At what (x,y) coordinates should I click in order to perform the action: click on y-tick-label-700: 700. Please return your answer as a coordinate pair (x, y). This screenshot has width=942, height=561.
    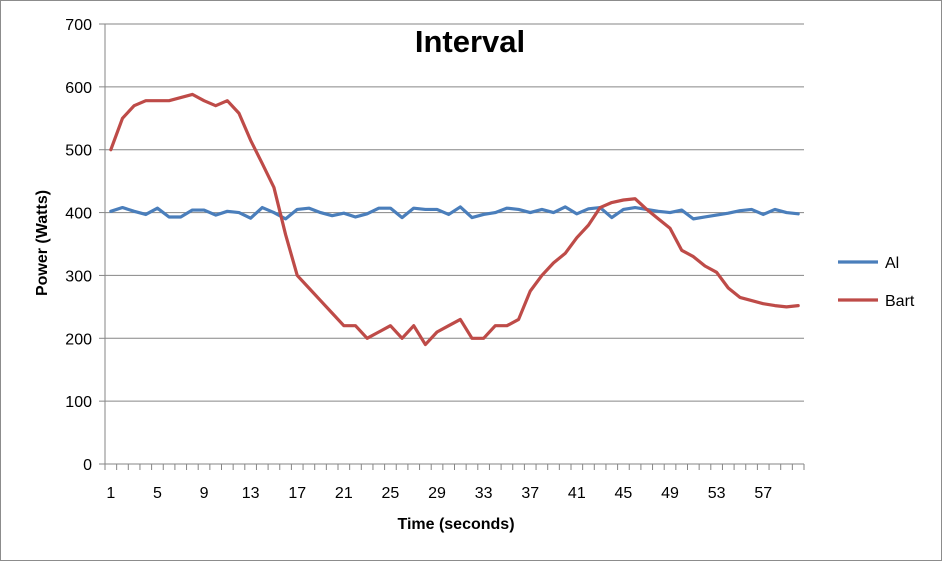
    Looking at the image, I should click on (78, 25).